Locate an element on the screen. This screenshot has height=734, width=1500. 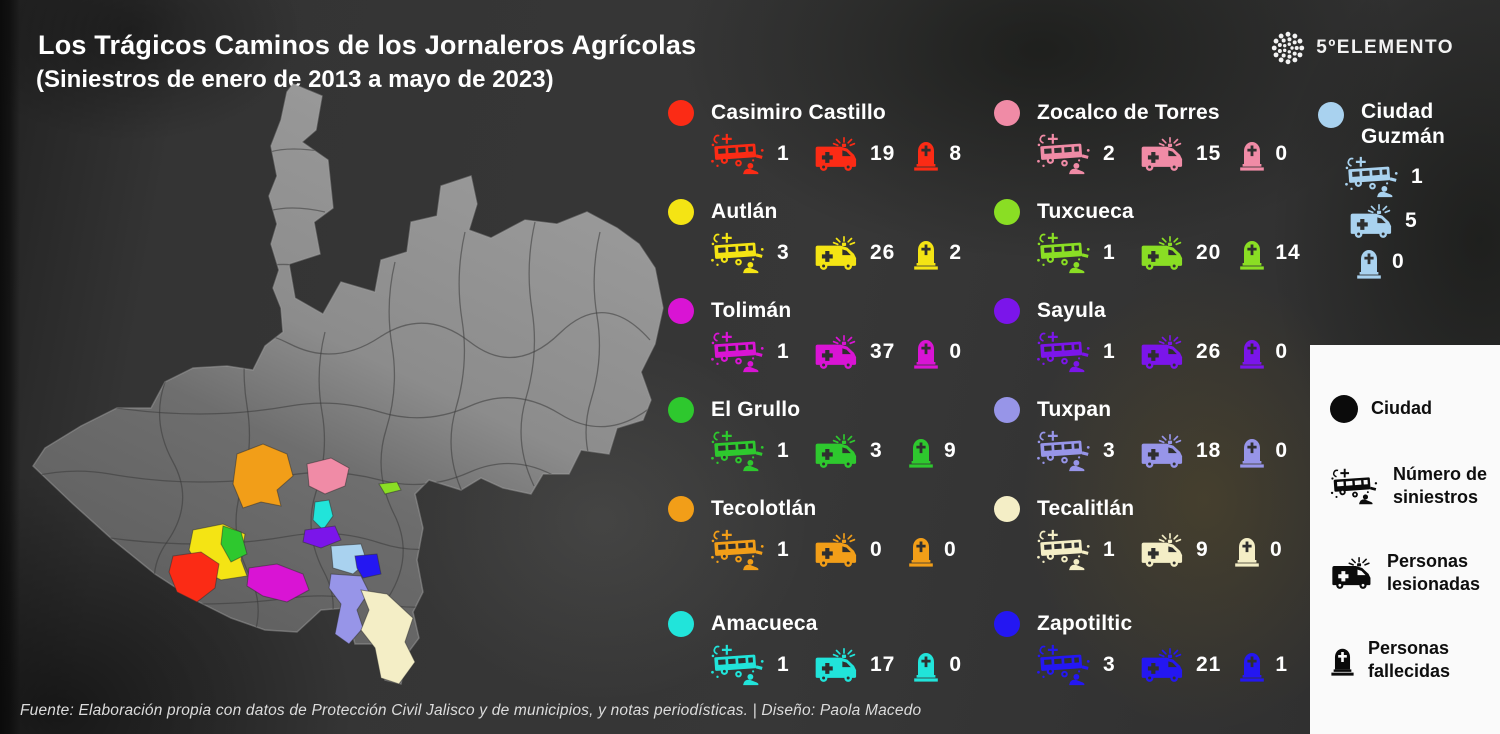
legend-column-3: Ciudad Guzmán 1 5 0 is located at coordinates (1407, 192).